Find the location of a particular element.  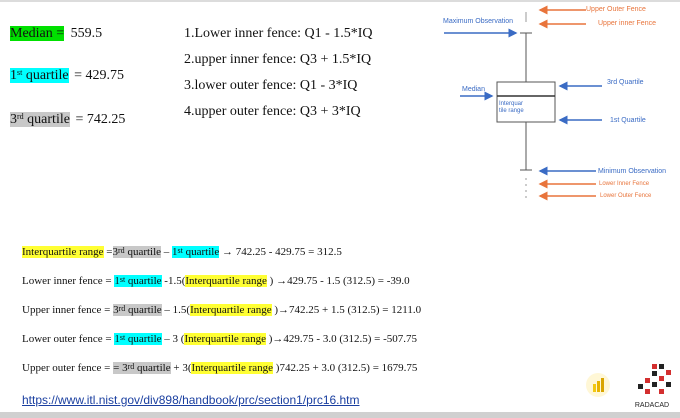

boxplot-diagram is located at coordinates (523, 103).